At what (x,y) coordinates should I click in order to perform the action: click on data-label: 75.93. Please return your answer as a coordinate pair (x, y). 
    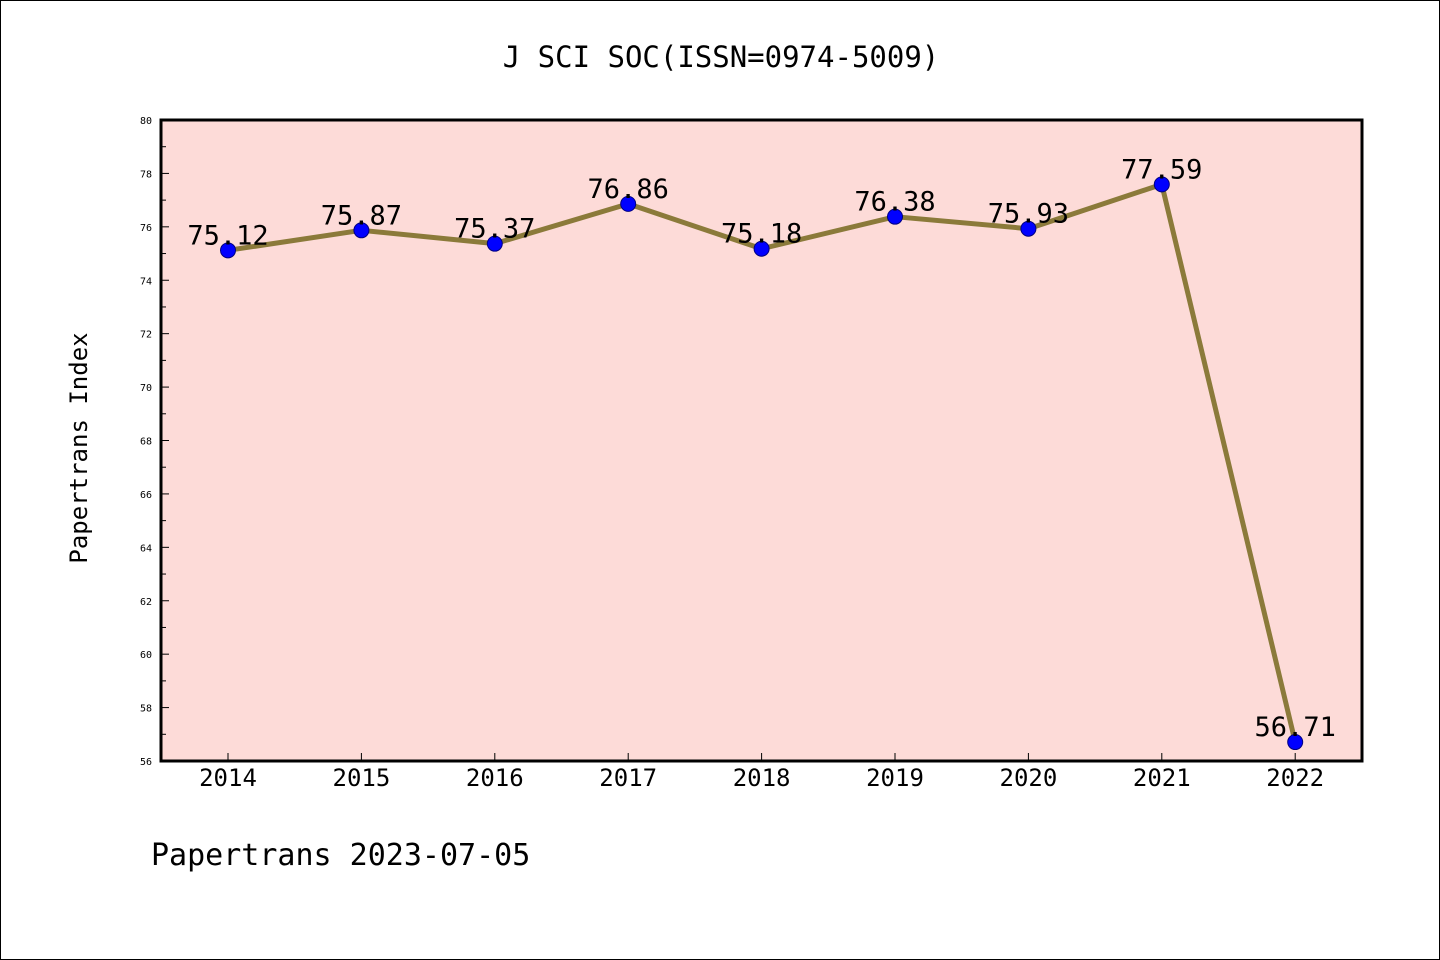
    Looking at the image, I should click on (1028, 214).